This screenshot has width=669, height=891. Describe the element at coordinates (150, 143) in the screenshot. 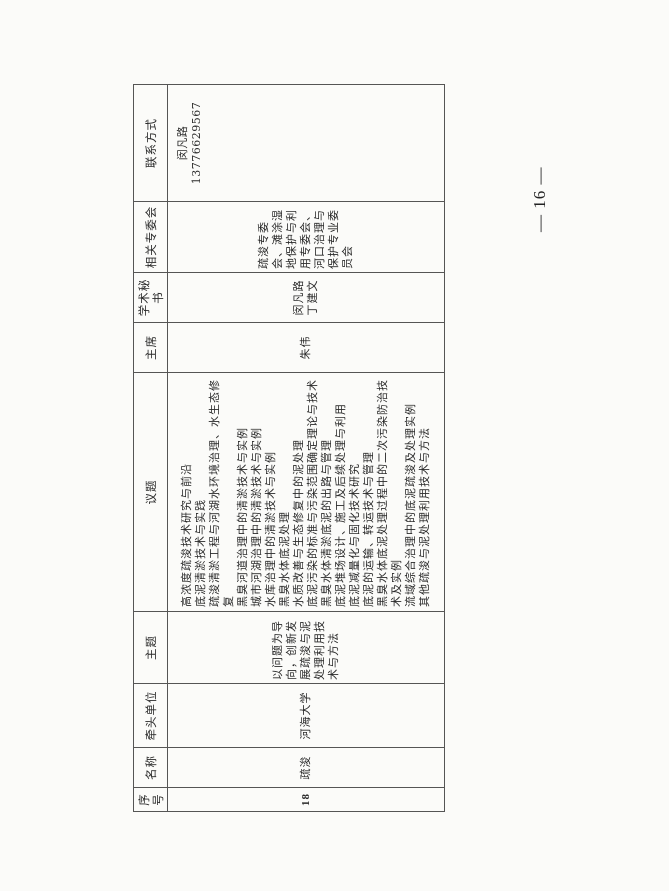

I see `header-contact: 联系方式` at that location.